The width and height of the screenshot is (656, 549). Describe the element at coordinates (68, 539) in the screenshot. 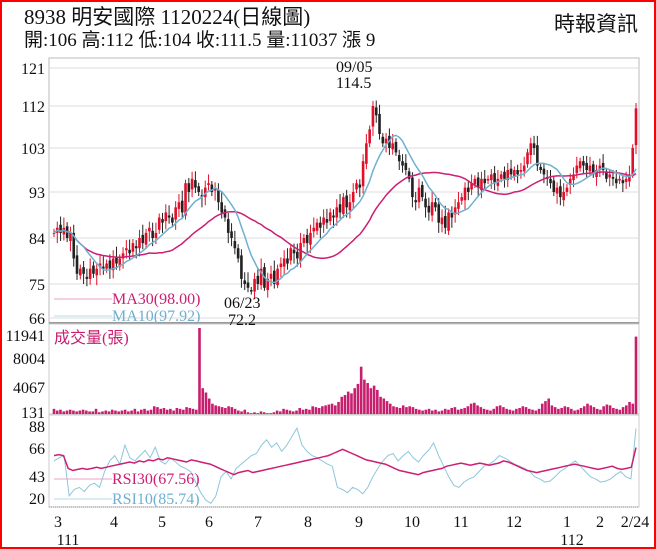

I see `x-year-label: 111` at that location.